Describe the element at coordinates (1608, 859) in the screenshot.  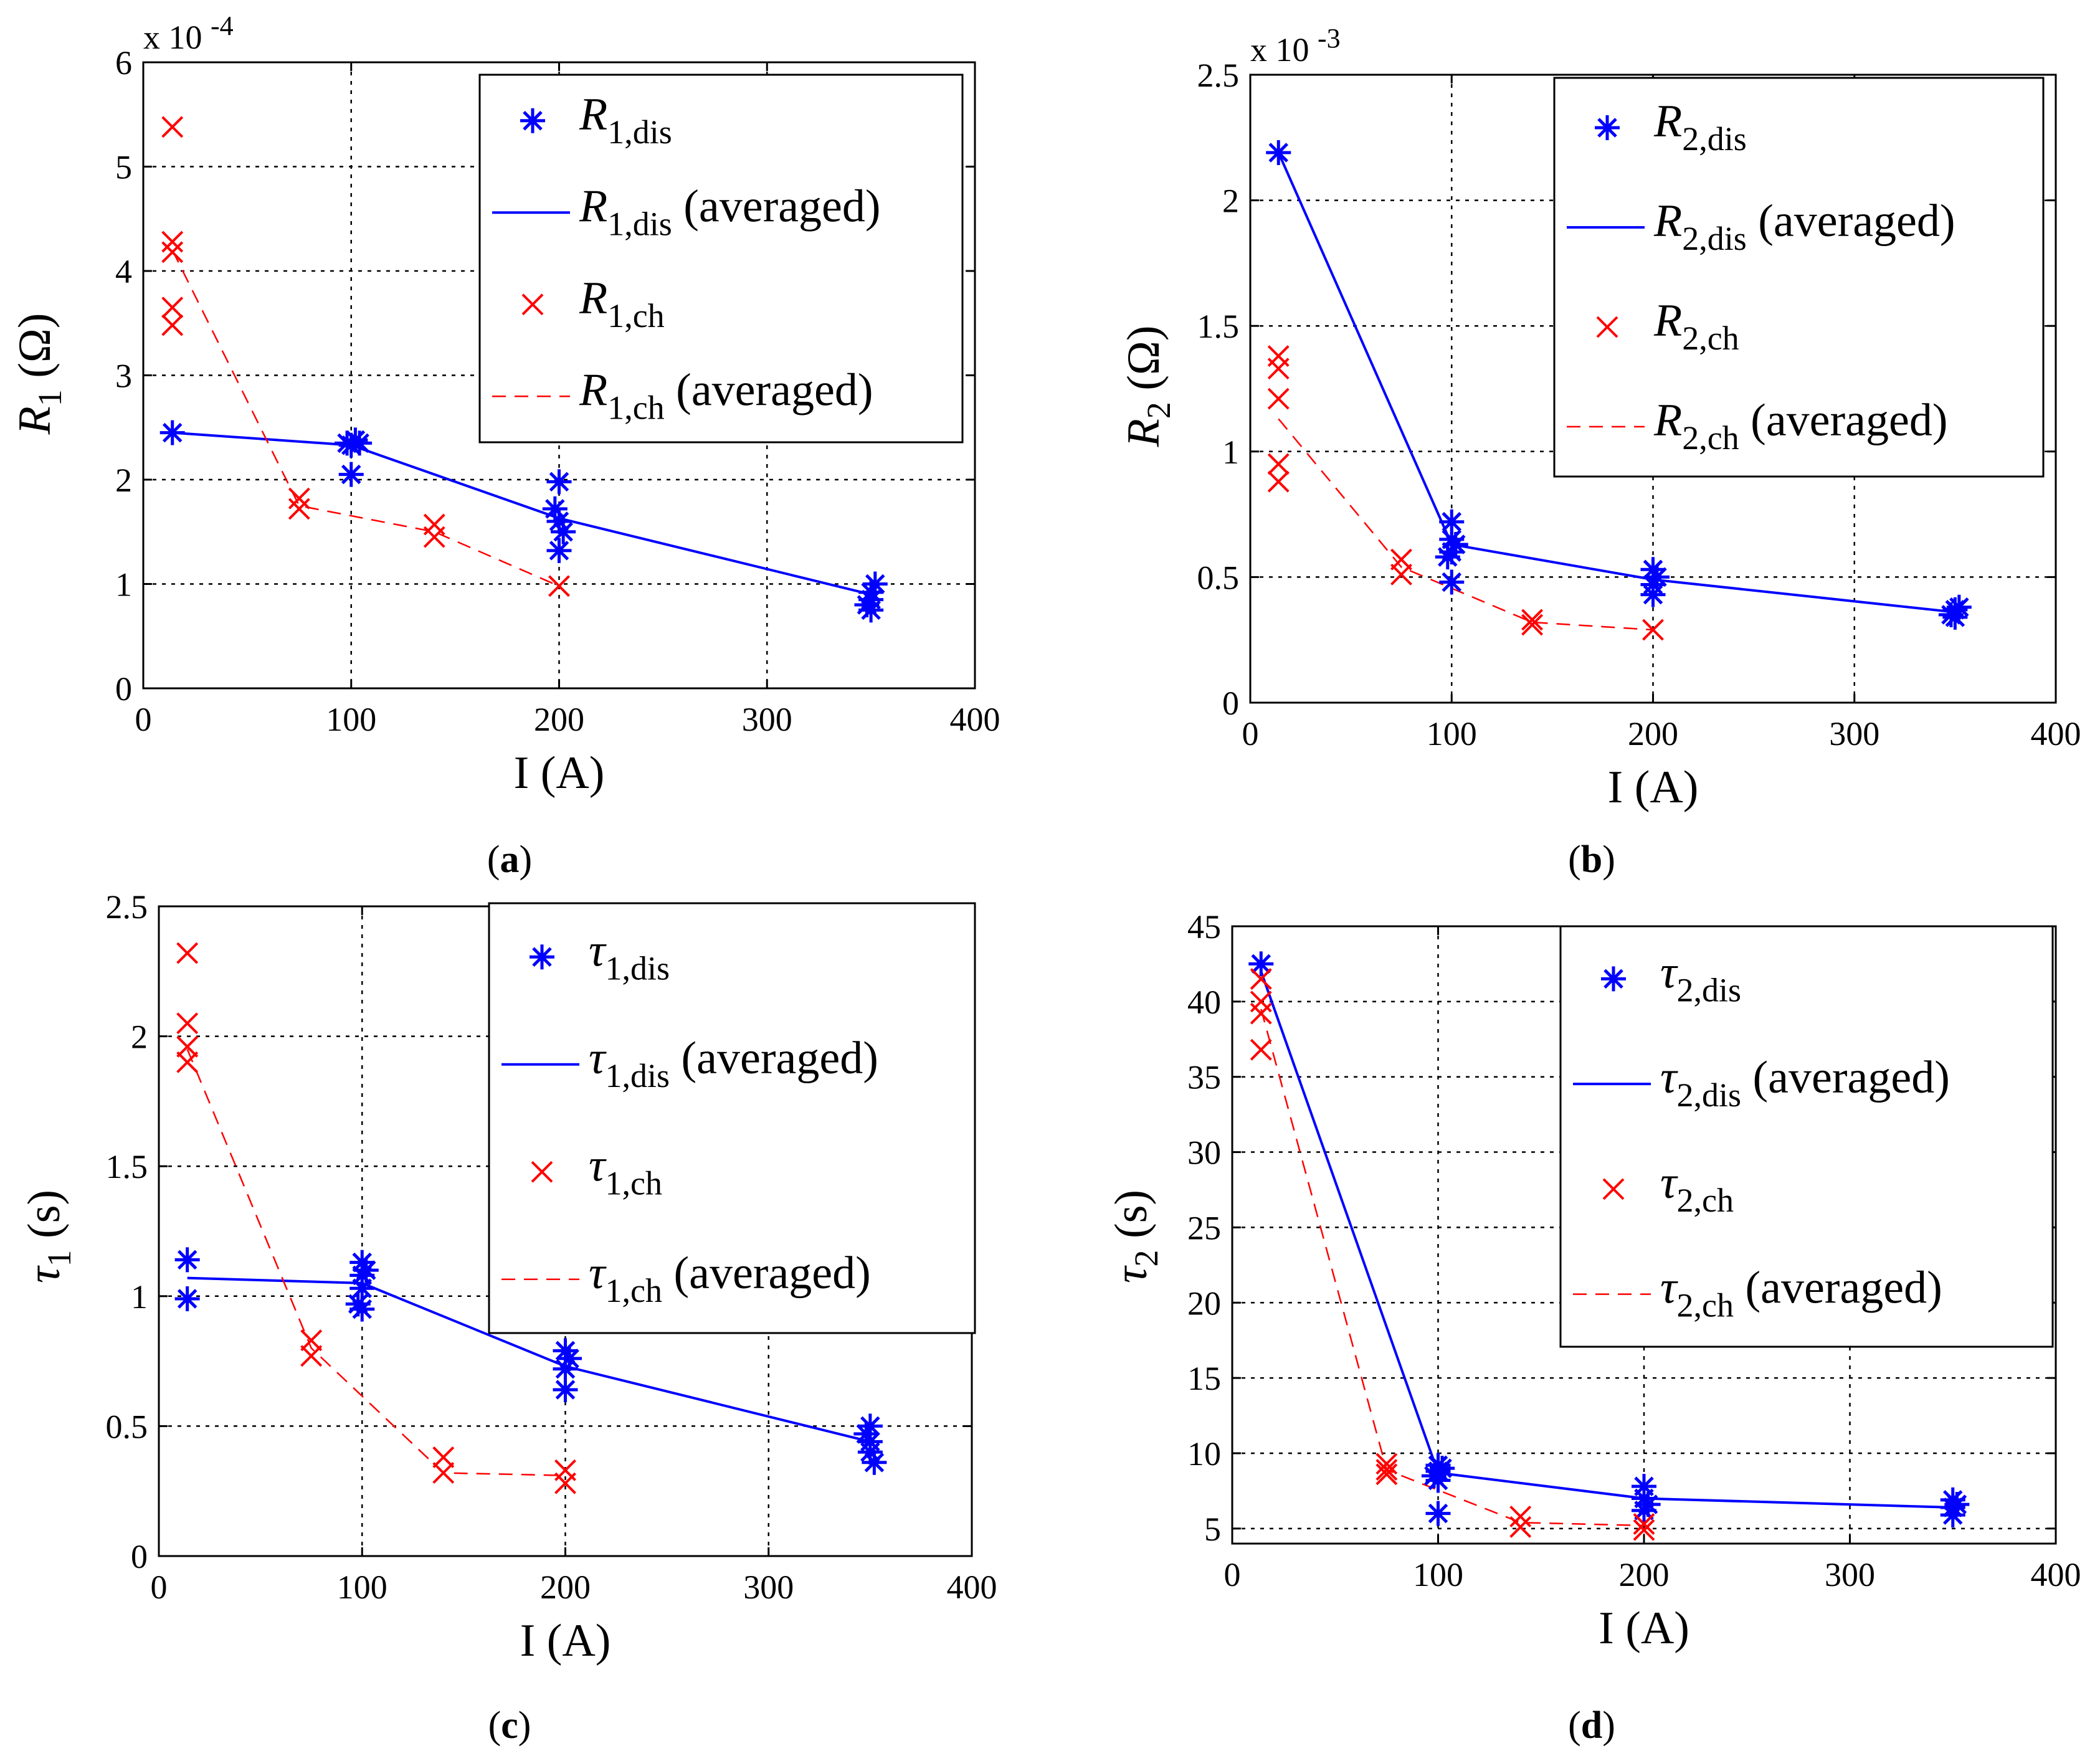
I see `caption-close: )` at that location.